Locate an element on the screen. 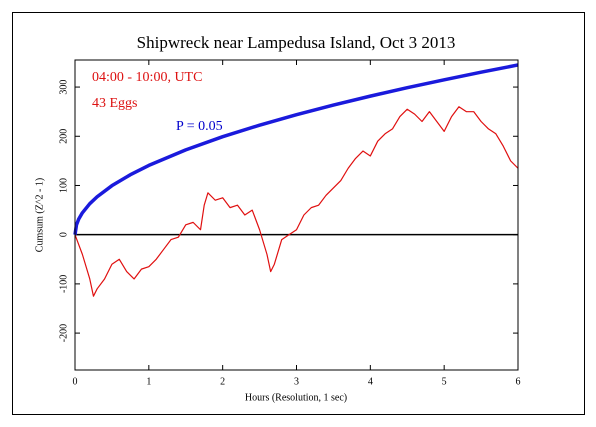  y-tick-label: 0 is located at coordinates (63, 234).